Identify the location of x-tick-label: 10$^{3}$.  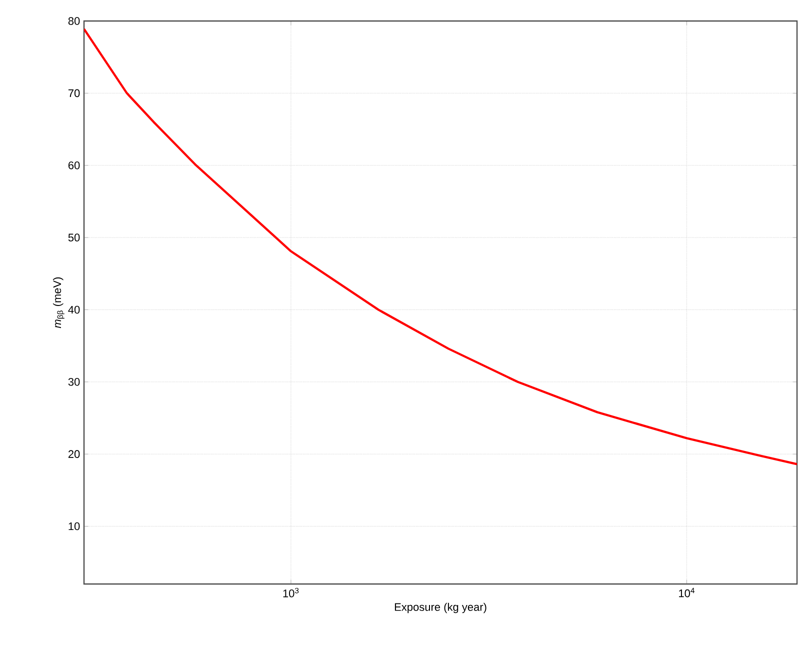
(291, 593).